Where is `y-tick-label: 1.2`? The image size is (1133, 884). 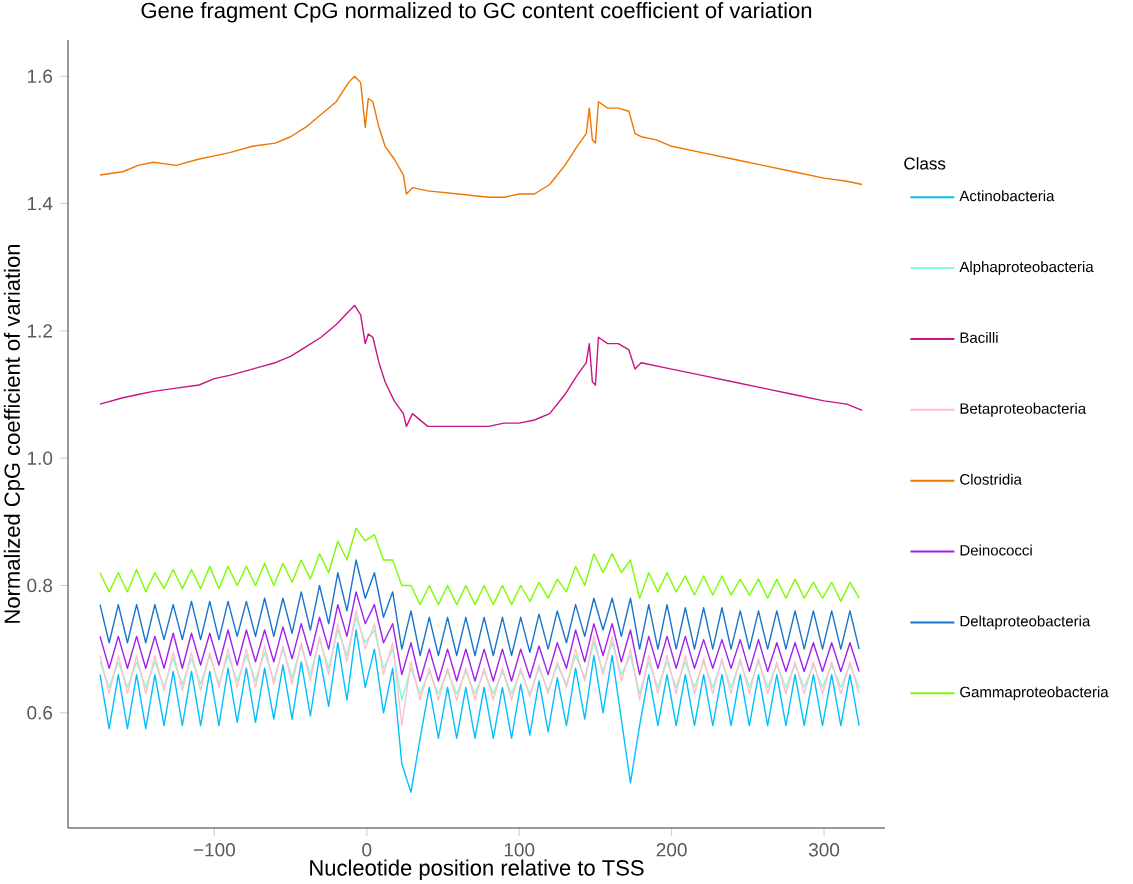
y-tick-label: 1.2 is located at coordinates (39, 331).